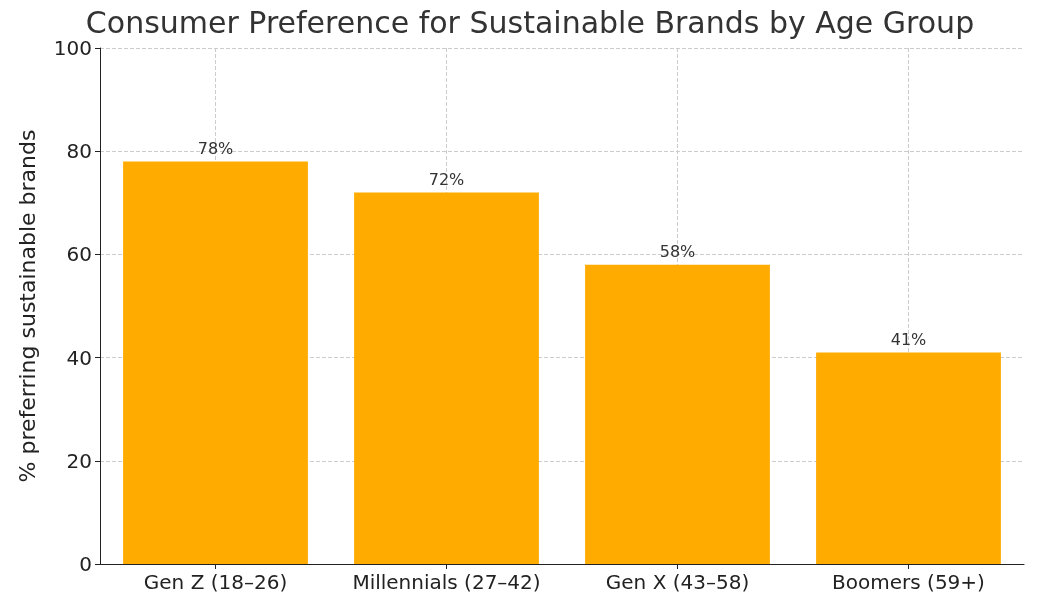  Describe the element at coordinates (85, 564) in the screenshot. I see `y-tick-label: 0` at that location.